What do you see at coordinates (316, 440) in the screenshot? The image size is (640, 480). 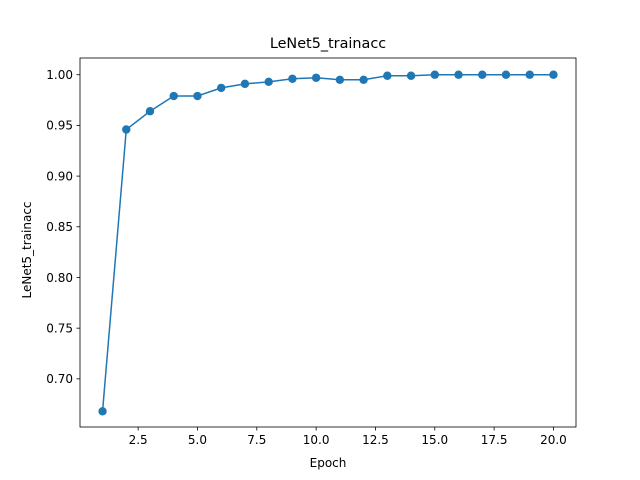 I see `x-tick-label: 10.0` at bounding box center [316, 440].